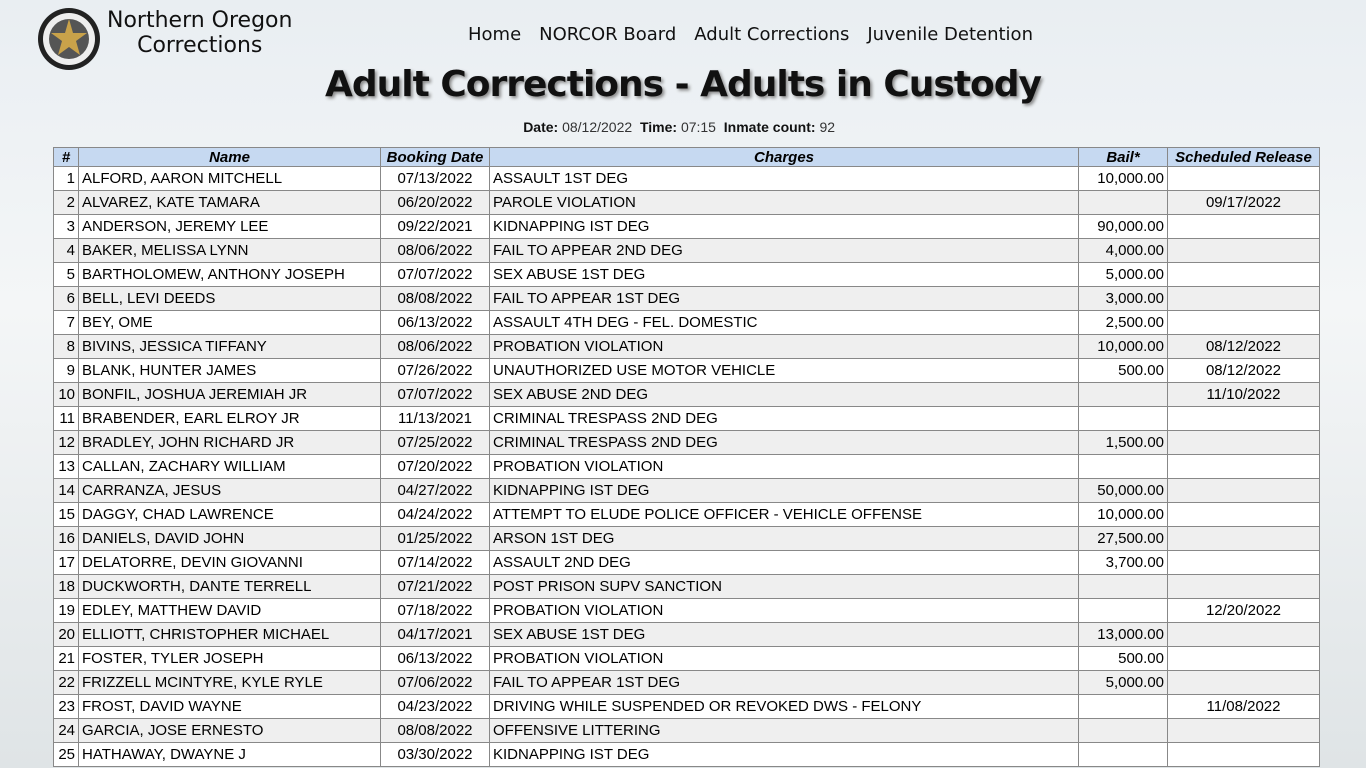 The width and height of the screenshot is (1366, 768). I want to click on table-cell: FRIZZELL MCINTYRE, KYLE RYLE, so click(229, 682).